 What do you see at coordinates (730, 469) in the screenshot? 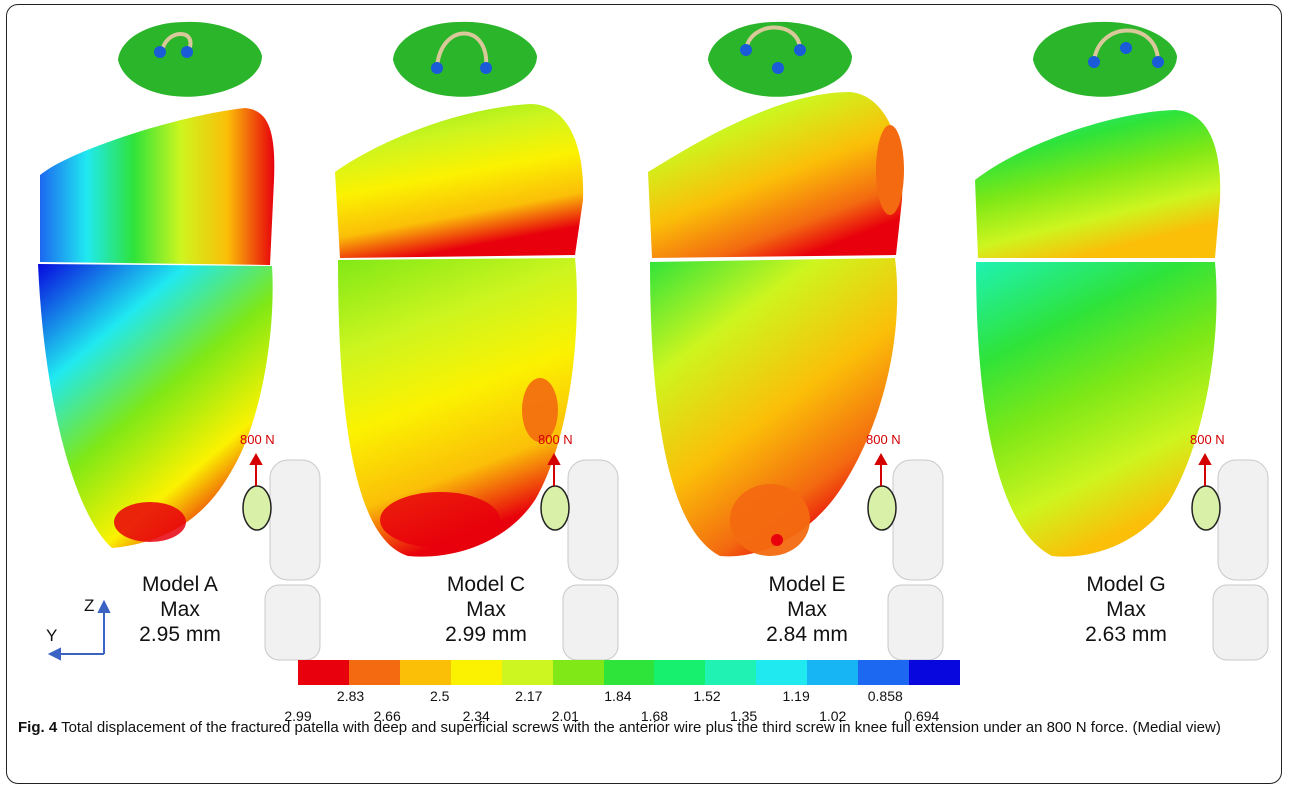
I see `force-arrows` at bounding box center [730, 469].